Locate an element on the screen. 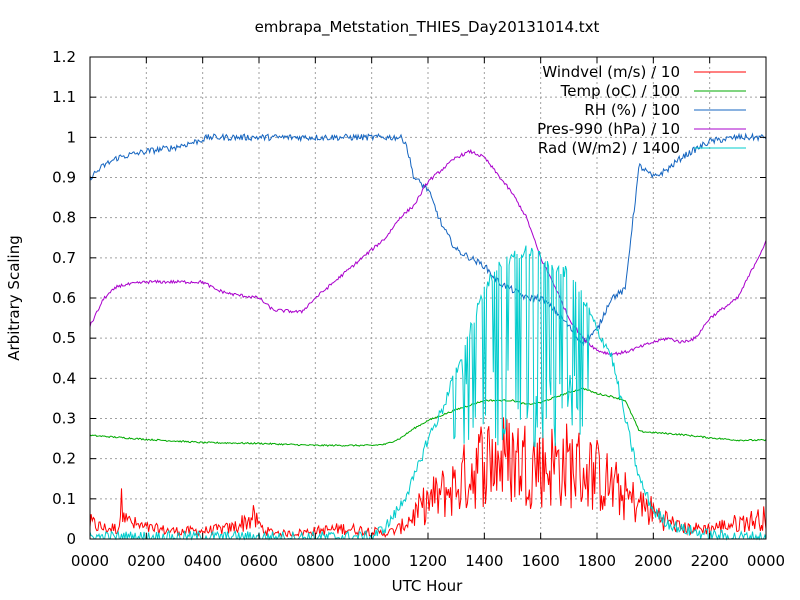  y-tick-label: 0.9 is located at coordinates (64, 178).